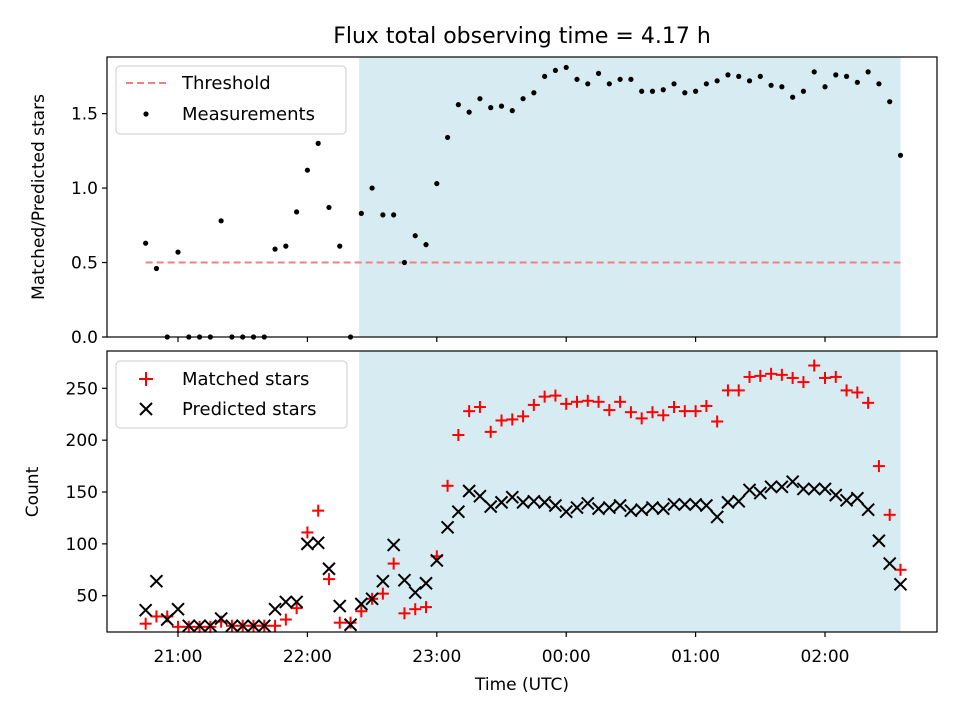 The image size is (960, 720). I want to click on ratio-legend: Threshold Measurements, so click(231, 100).